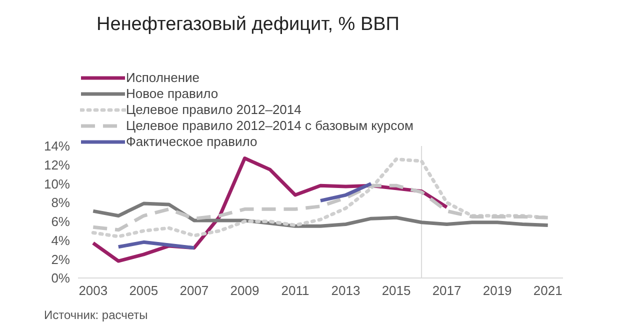 The width and height of the screenshot is (640, 336). What do you see at coordinates (214, 110) in the screenshot?
I see `legend-label: Целевое правило 2012–2014` at bounding box center [214, 110].